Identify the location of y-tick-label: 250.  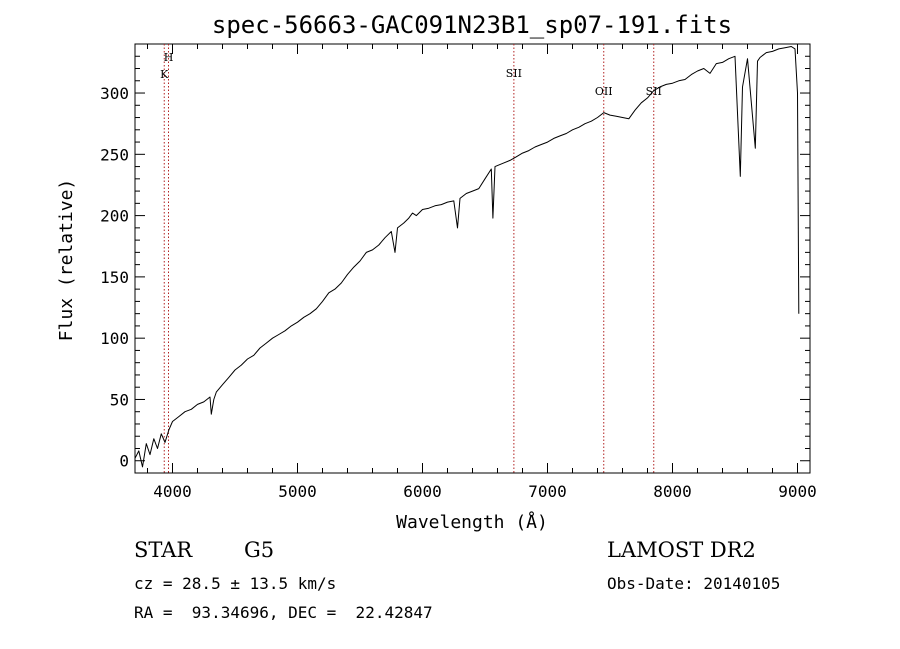
(114, 154).